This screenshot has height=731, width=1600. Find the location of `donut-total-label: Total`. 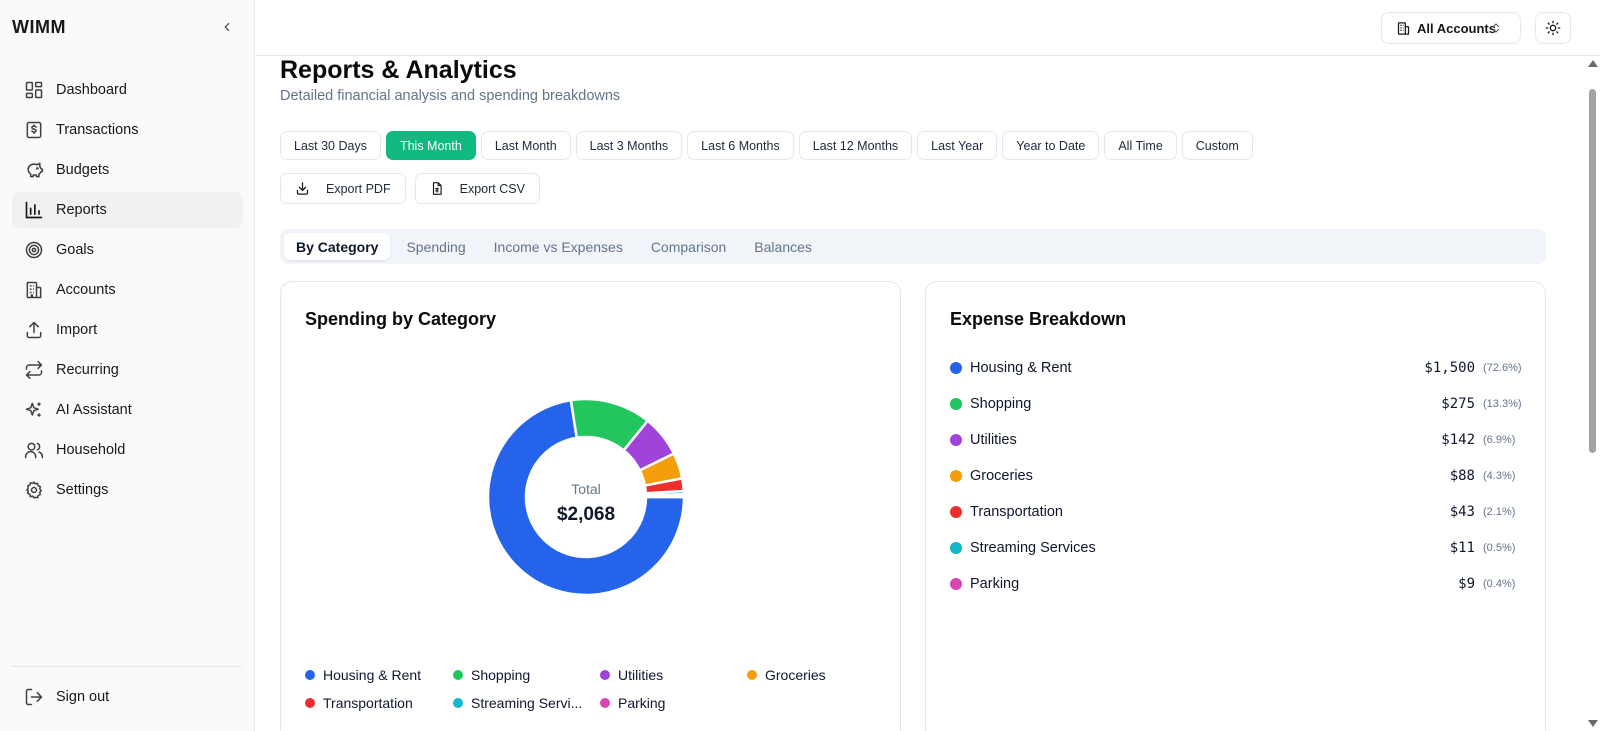

donut-total-label: Total is located at coordinates (586, 489).